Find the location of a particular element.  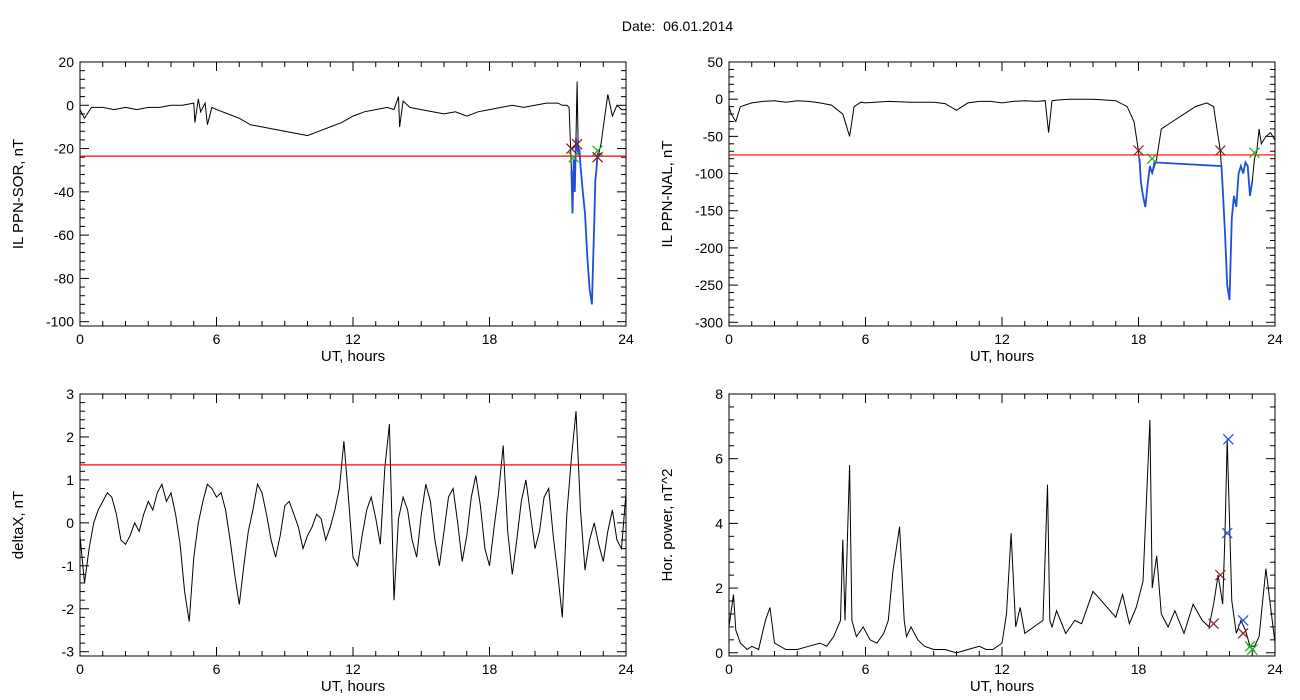

y-tick-label: -40 is located at coordinates (64, 192).